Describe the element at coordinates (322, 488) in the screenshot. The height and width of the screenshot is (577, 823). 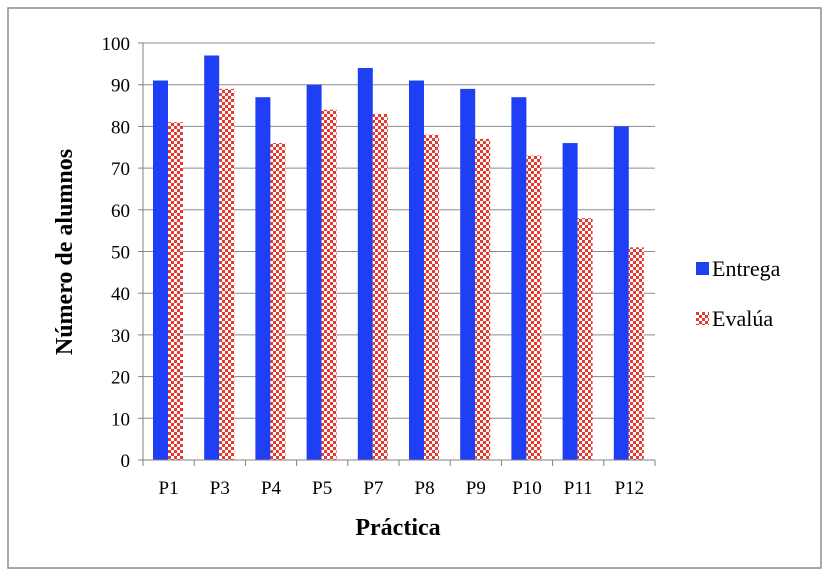
I see `x-tick-label: P5` at that location.